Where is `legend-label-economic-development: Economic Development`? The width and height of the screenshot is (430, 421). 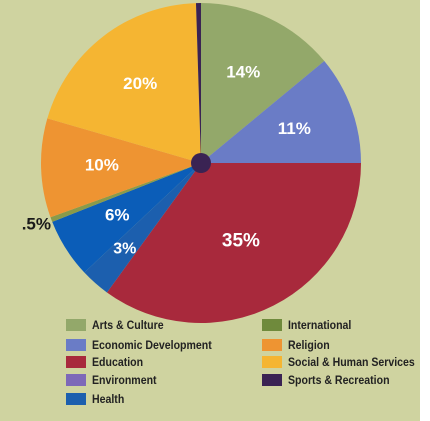 legend-label-economic-development: Economic Development is located at coordinates (152, 345).